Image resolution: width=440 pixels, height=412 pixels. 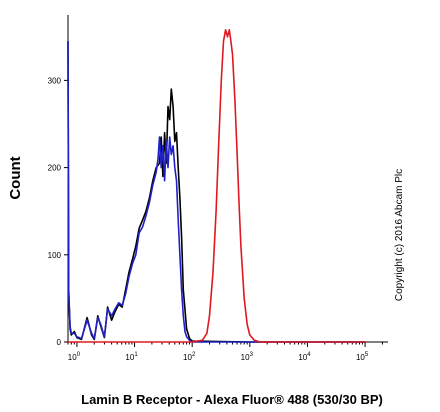 What do you see at coordinates (55, 168) in the screenshot?
I see `y-tick-label: 200` at bounding box center [55, 168].